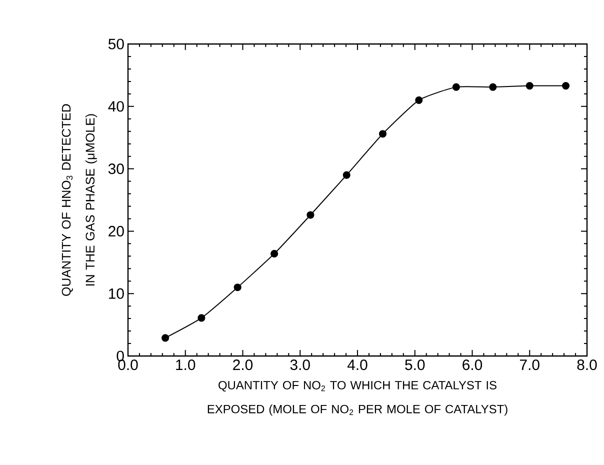 The width and height of the screenshot is (604, 465). I want to click on x-tick-label: 4.0, so click(357, 365).